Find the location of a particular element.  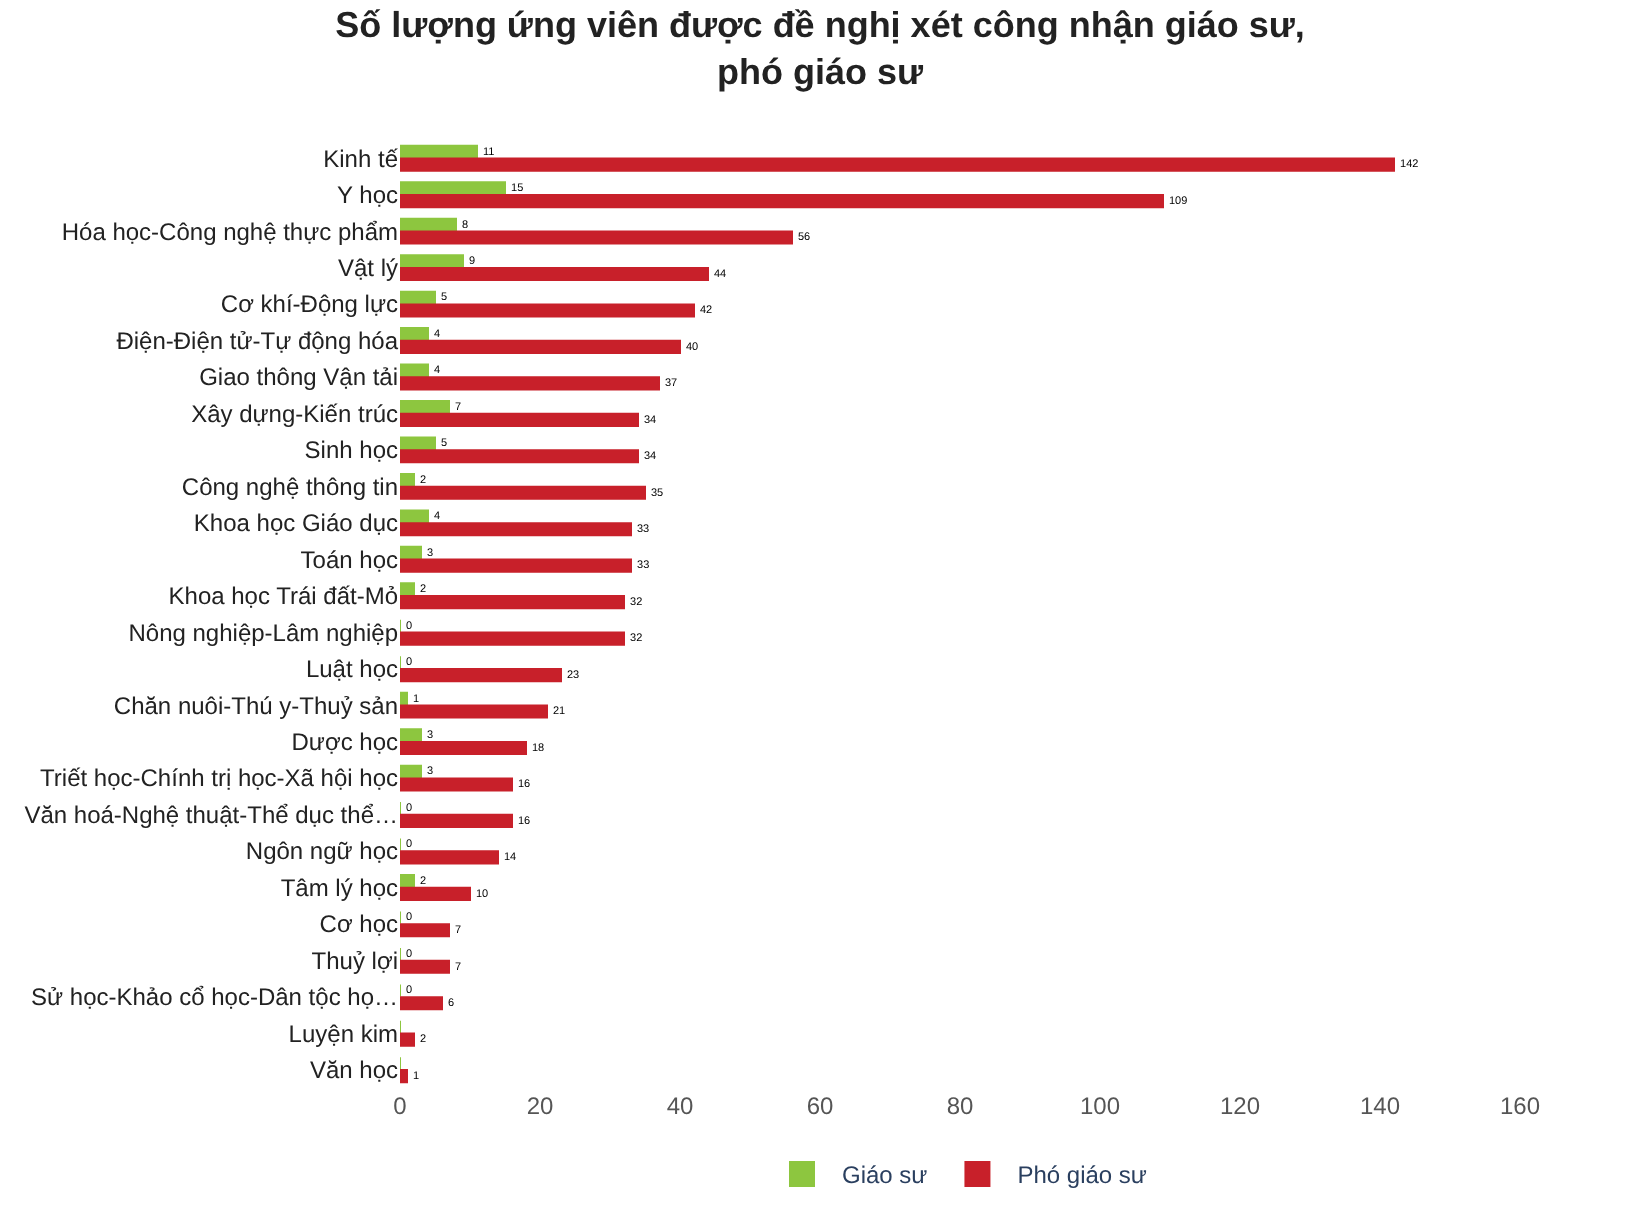

y-tick-label: Giao thông Vận tải is located at coordinates (298, 377).